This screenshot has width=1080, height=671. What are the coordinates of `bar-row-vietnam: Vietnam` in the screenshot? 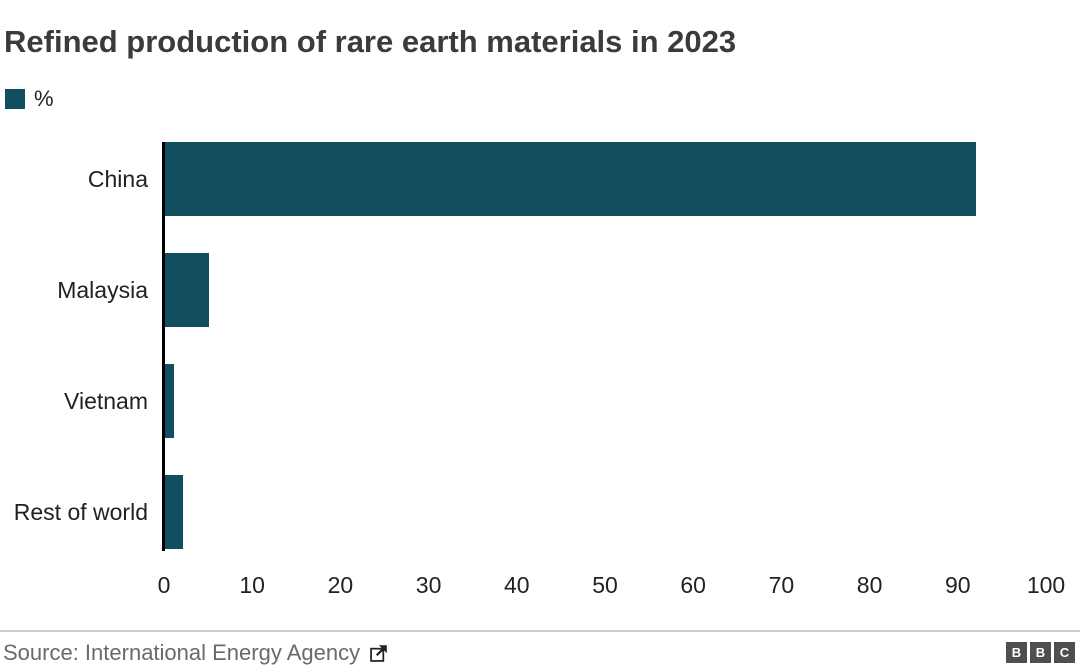 It's located at (540, 401).